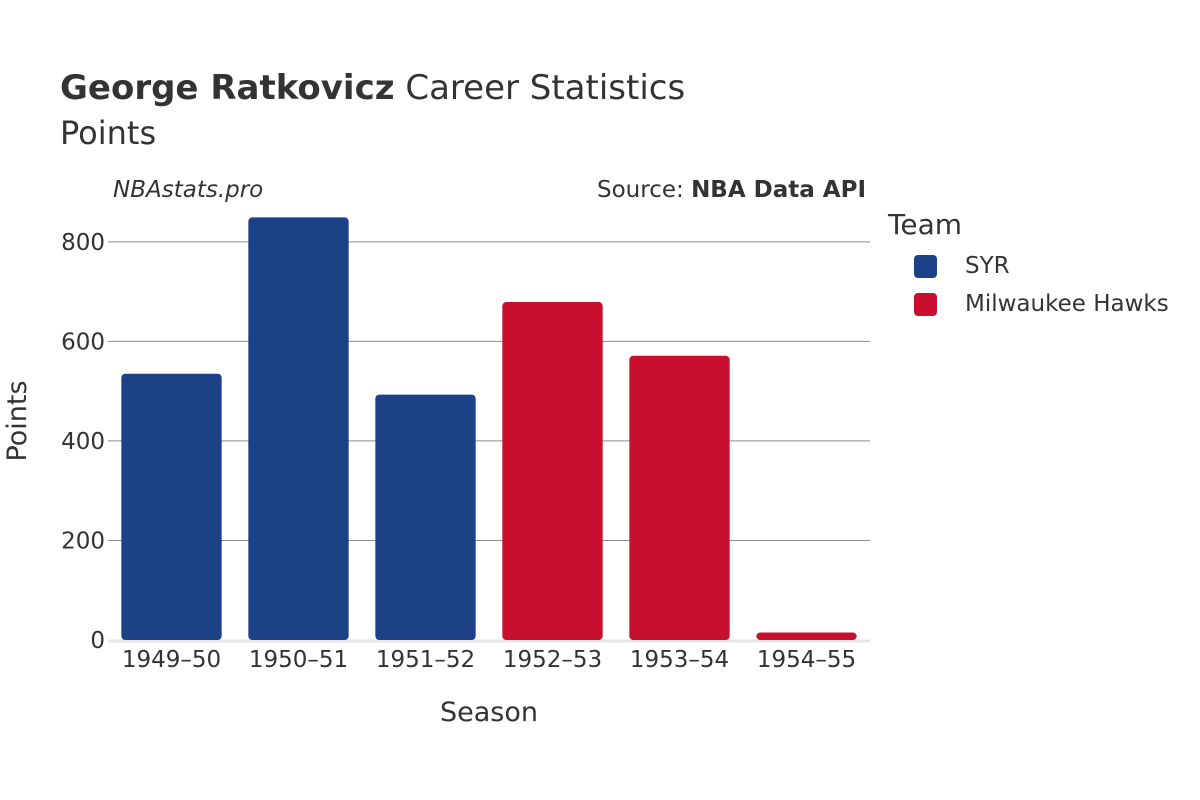  Describe the element at coordinates (17, 420) in the screenshot. I see `y-axis-title: Points` at that location.